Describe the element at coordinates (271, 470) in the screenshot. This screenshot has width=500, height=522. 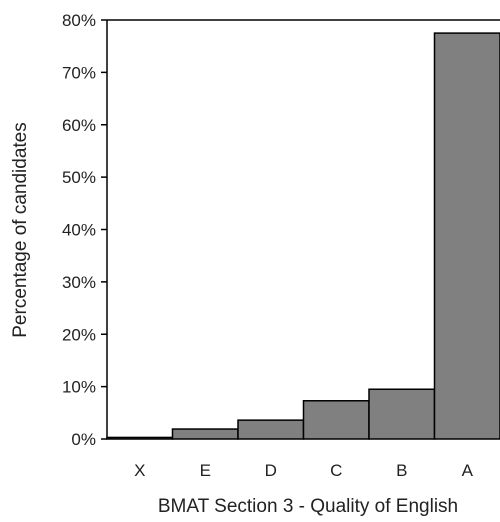
I see `x-tick-label: D` at that location.